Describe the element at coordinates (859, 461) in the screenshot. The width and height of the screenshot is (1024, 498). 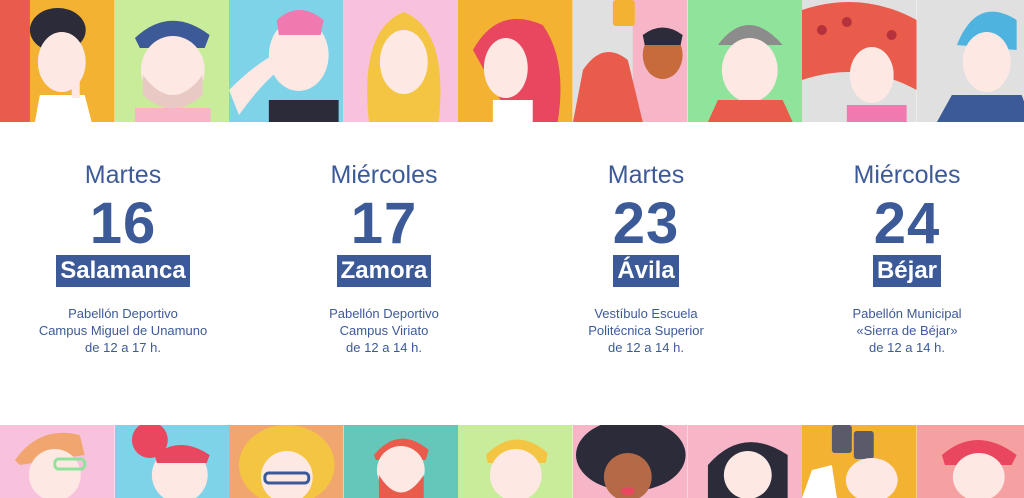
I see `illustration-binoculars-person` at that location.